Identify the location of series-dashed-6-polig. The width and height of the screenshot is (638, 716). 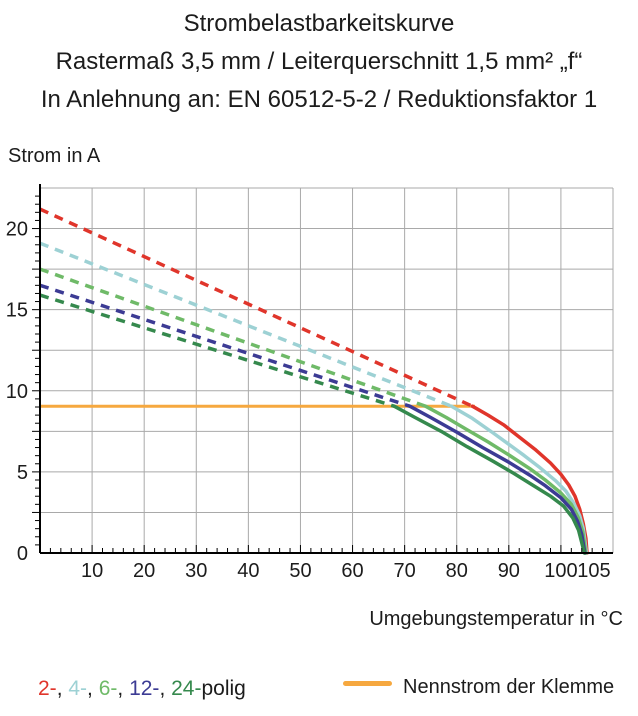
(233, 337).